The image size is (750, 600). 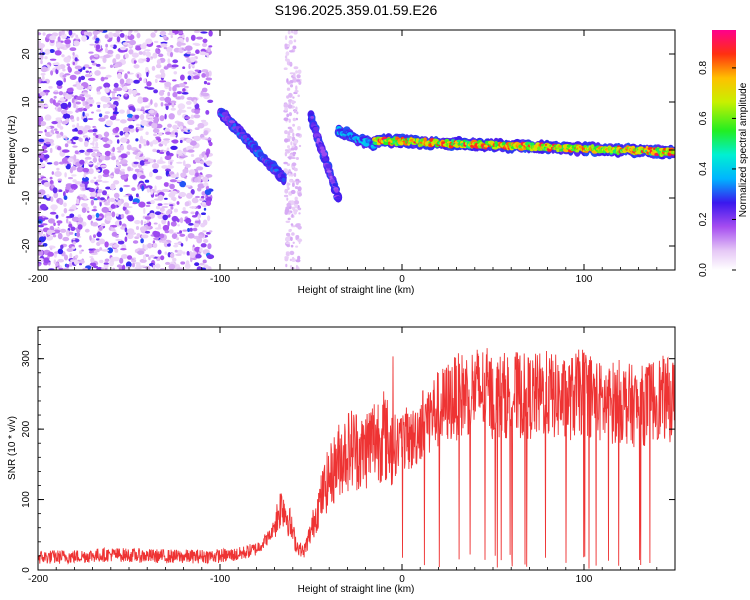 I want to click on snr-ylabel: SNR (10 * v/v), so click(x=12, y=448).